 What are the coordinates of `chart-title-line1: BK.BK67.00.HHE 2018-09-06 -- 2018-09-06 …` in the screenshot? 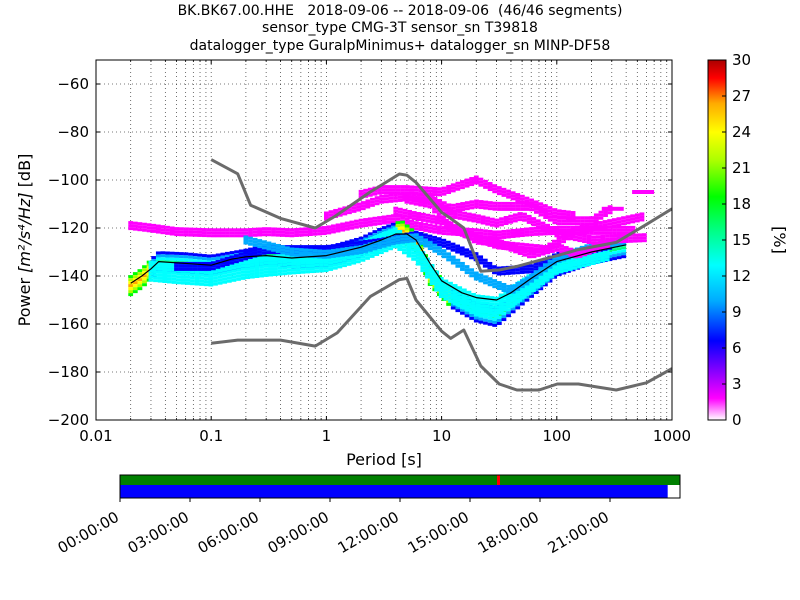 It's located at (400, 11).